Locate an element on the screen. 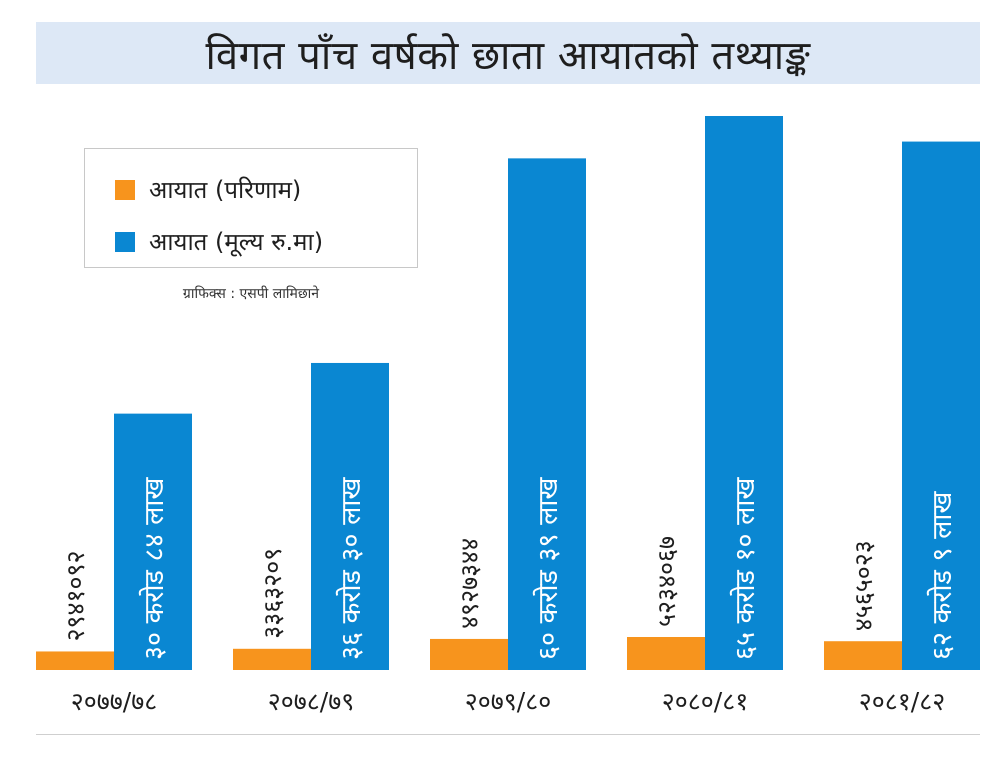 The height and width of the screenshot is (764, 1000). quantity-label: ५२३४०६७ is located at coordinates (666, 581).